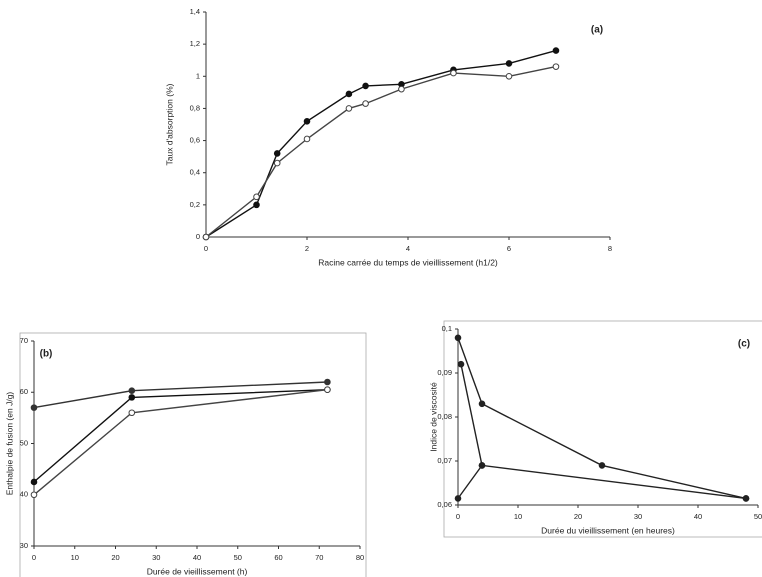 Image resolution: width=762 pixels, height=577 pixels. Describe the element at coordinates (509, 248) in the screenshot. I see `x-tick-label: 6` at that location.